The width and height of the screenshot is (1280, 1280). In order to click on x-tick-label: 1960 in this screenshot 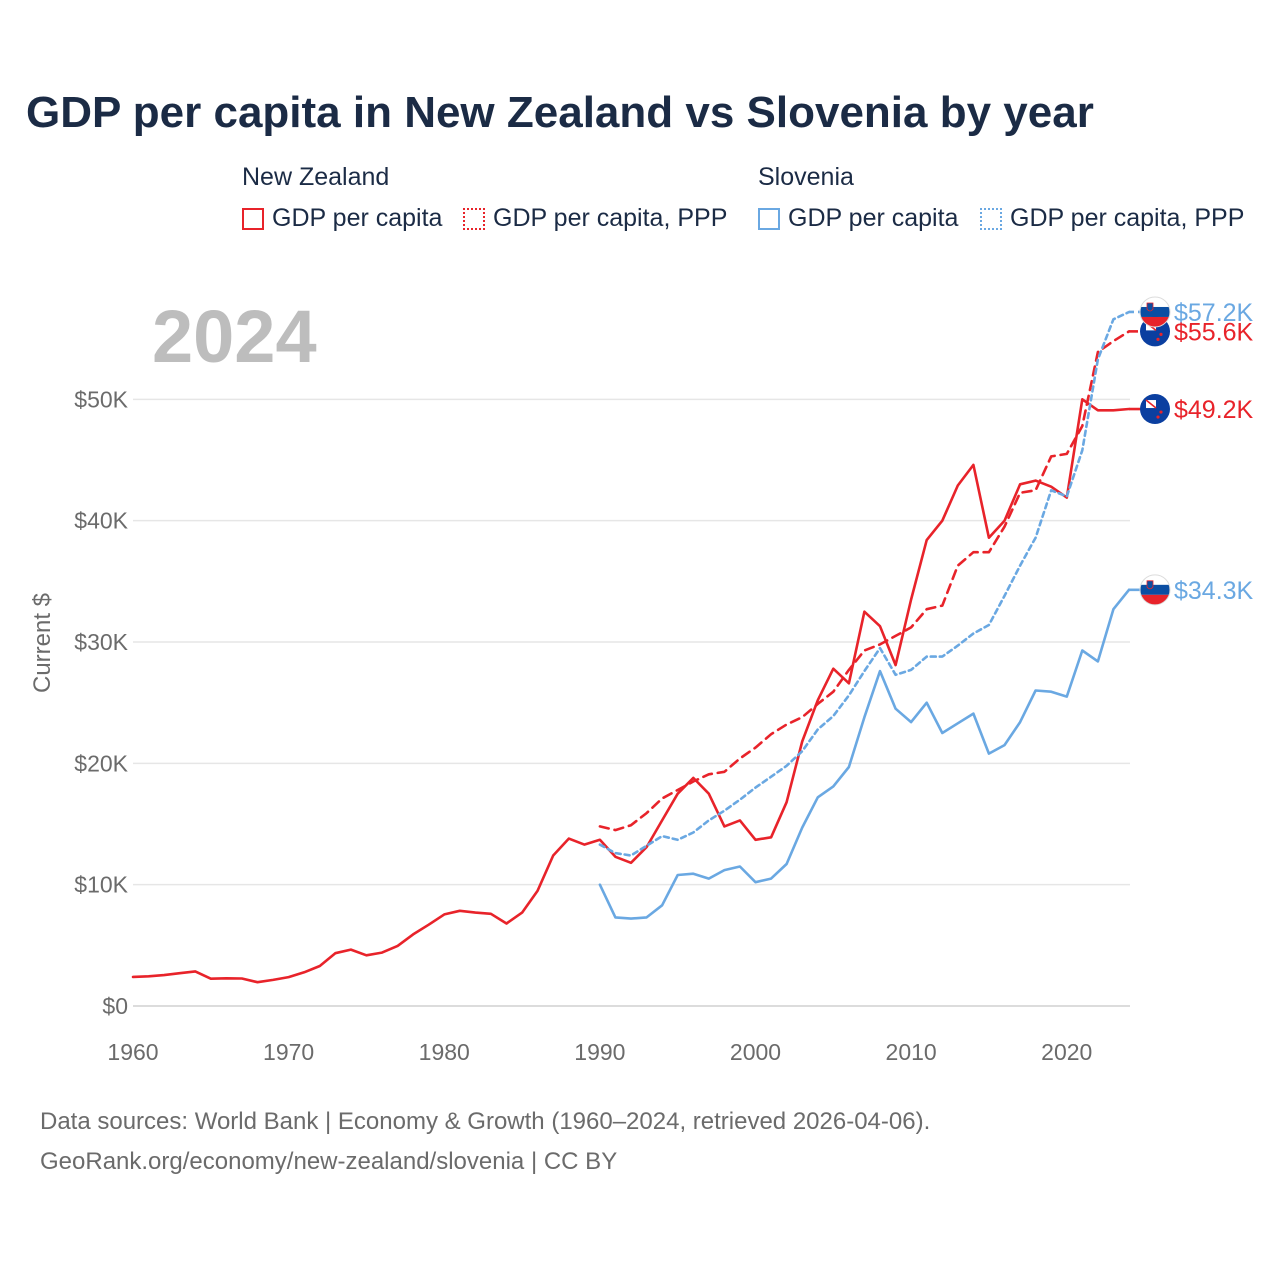, I will do `click(132, 1052)`.